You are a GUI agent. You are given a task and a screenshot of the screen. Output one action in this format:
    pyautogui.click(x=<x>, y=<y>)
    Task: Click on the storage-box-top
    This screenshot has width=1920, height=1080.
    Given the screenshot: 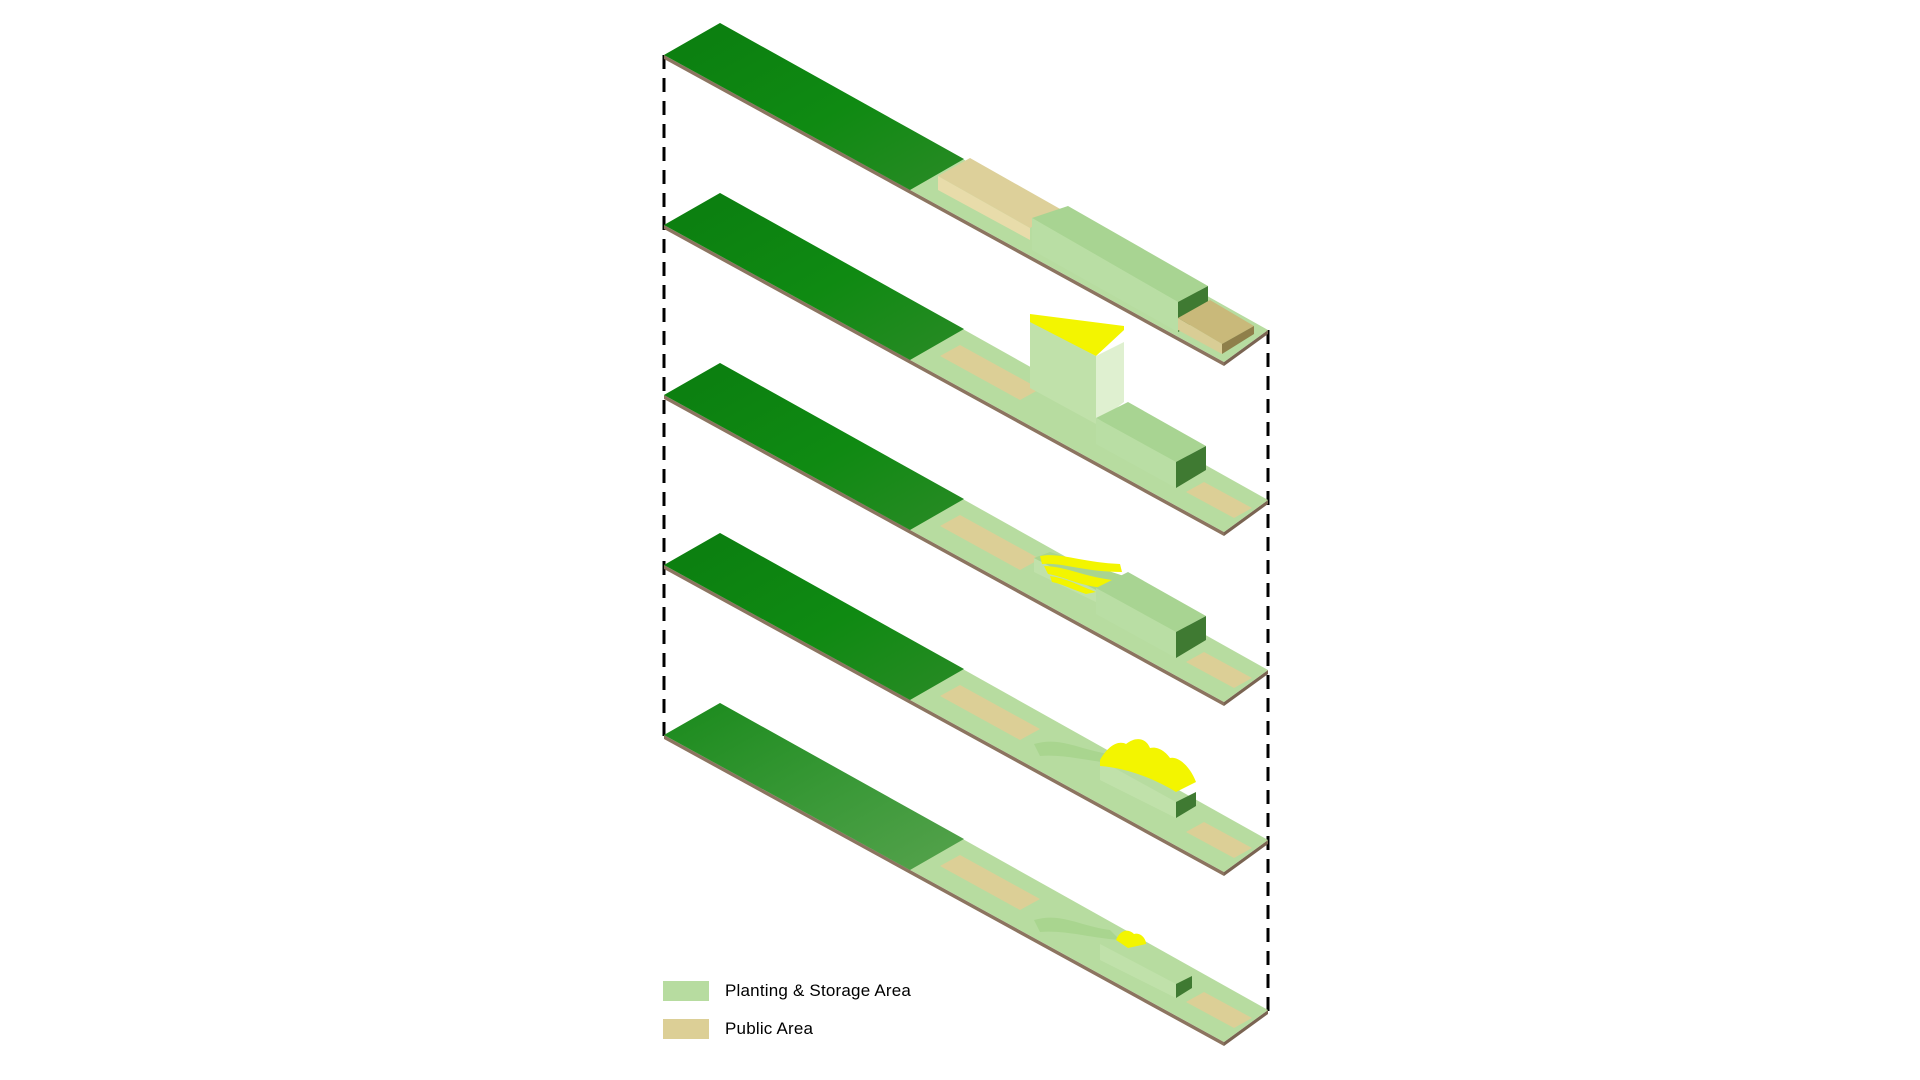 What is the action you would take?
    pyautogui.click(x=1120, y=254)
    